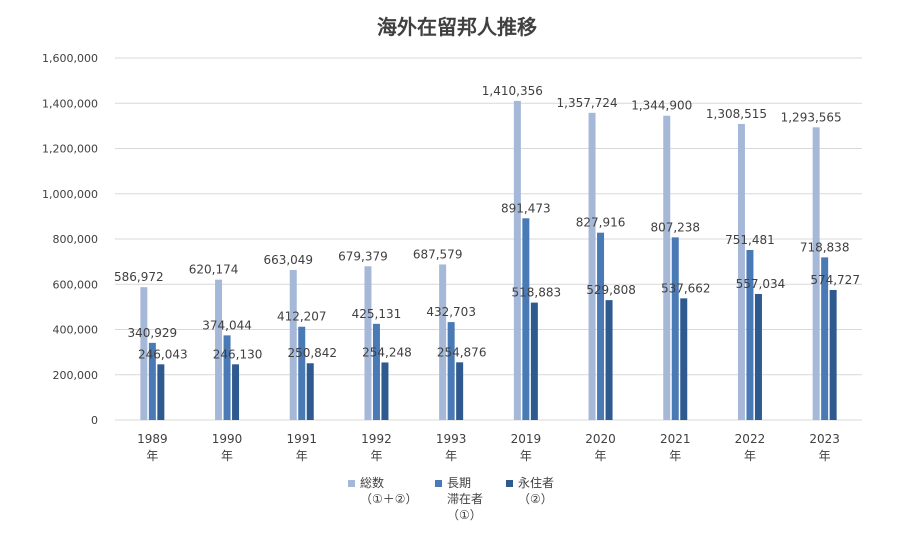  What do you see at coordinates (372, 482) in the screenshot?
I see `legend-label: 総数` at bounding box center [372, 482].